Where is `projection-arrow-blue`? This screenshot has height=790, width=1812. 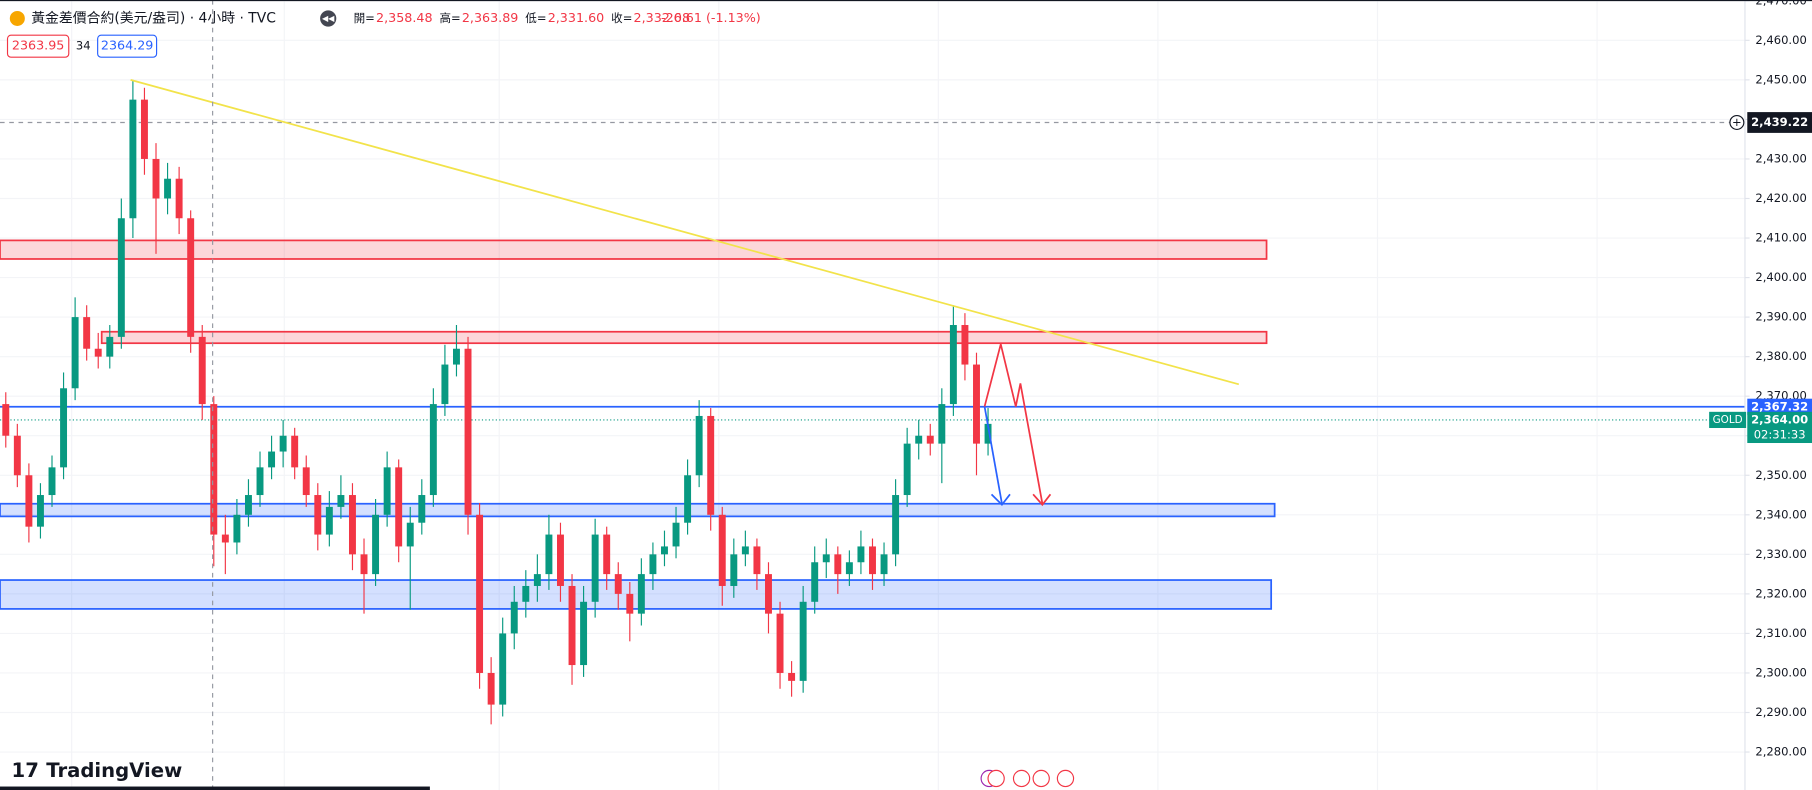 projection-arrow-blue is located at coordinates (993, 455).